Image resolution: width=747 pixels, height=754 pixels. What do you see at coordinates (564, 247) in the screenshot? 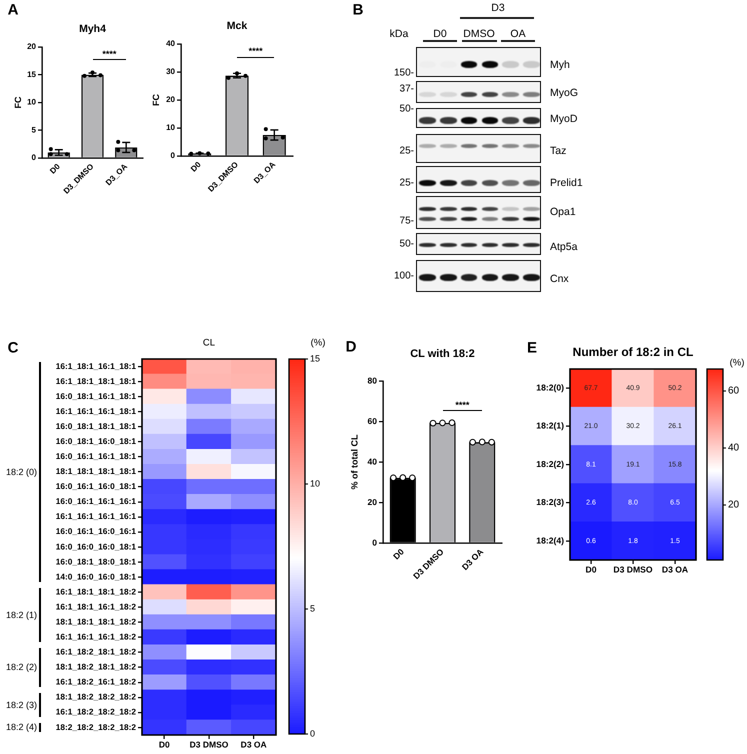
I see `text: Atp5a` at bounding box center [564, 247].